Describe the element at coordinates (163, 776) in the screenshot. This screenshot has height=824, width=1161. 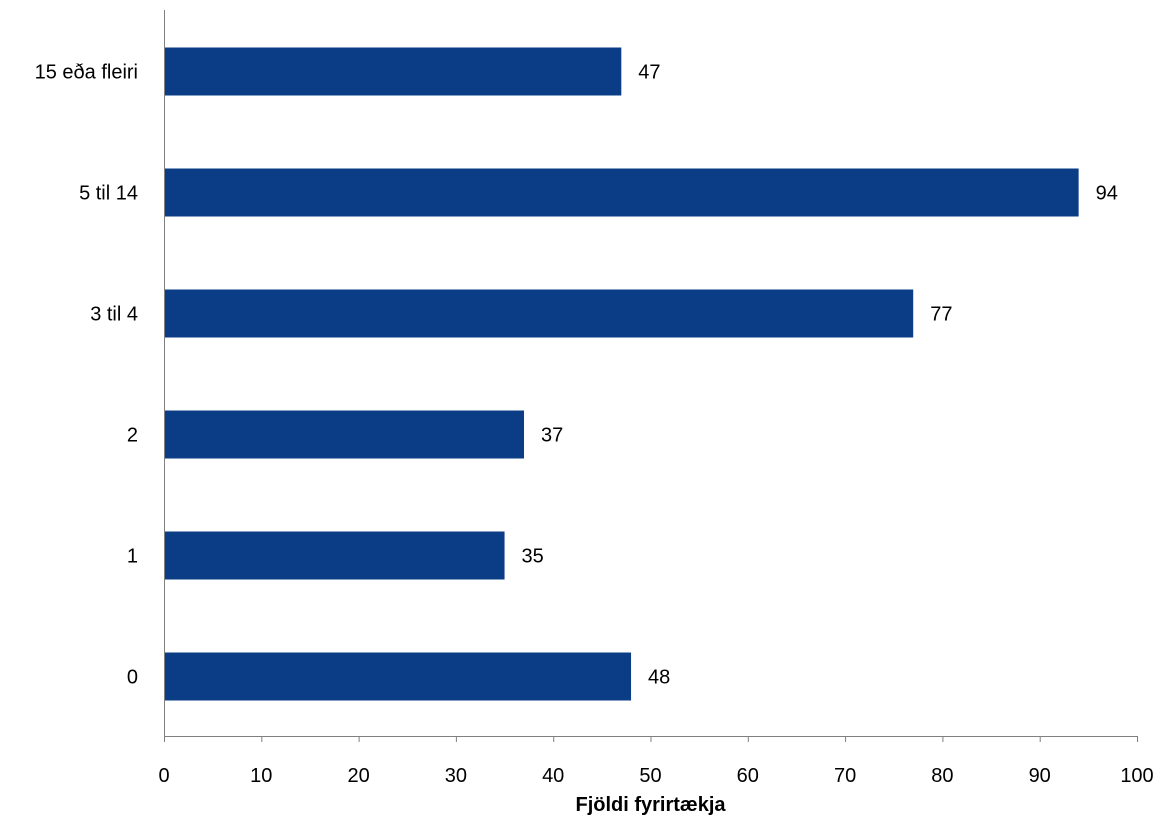
I see `x-tick-label: 0` at that location.